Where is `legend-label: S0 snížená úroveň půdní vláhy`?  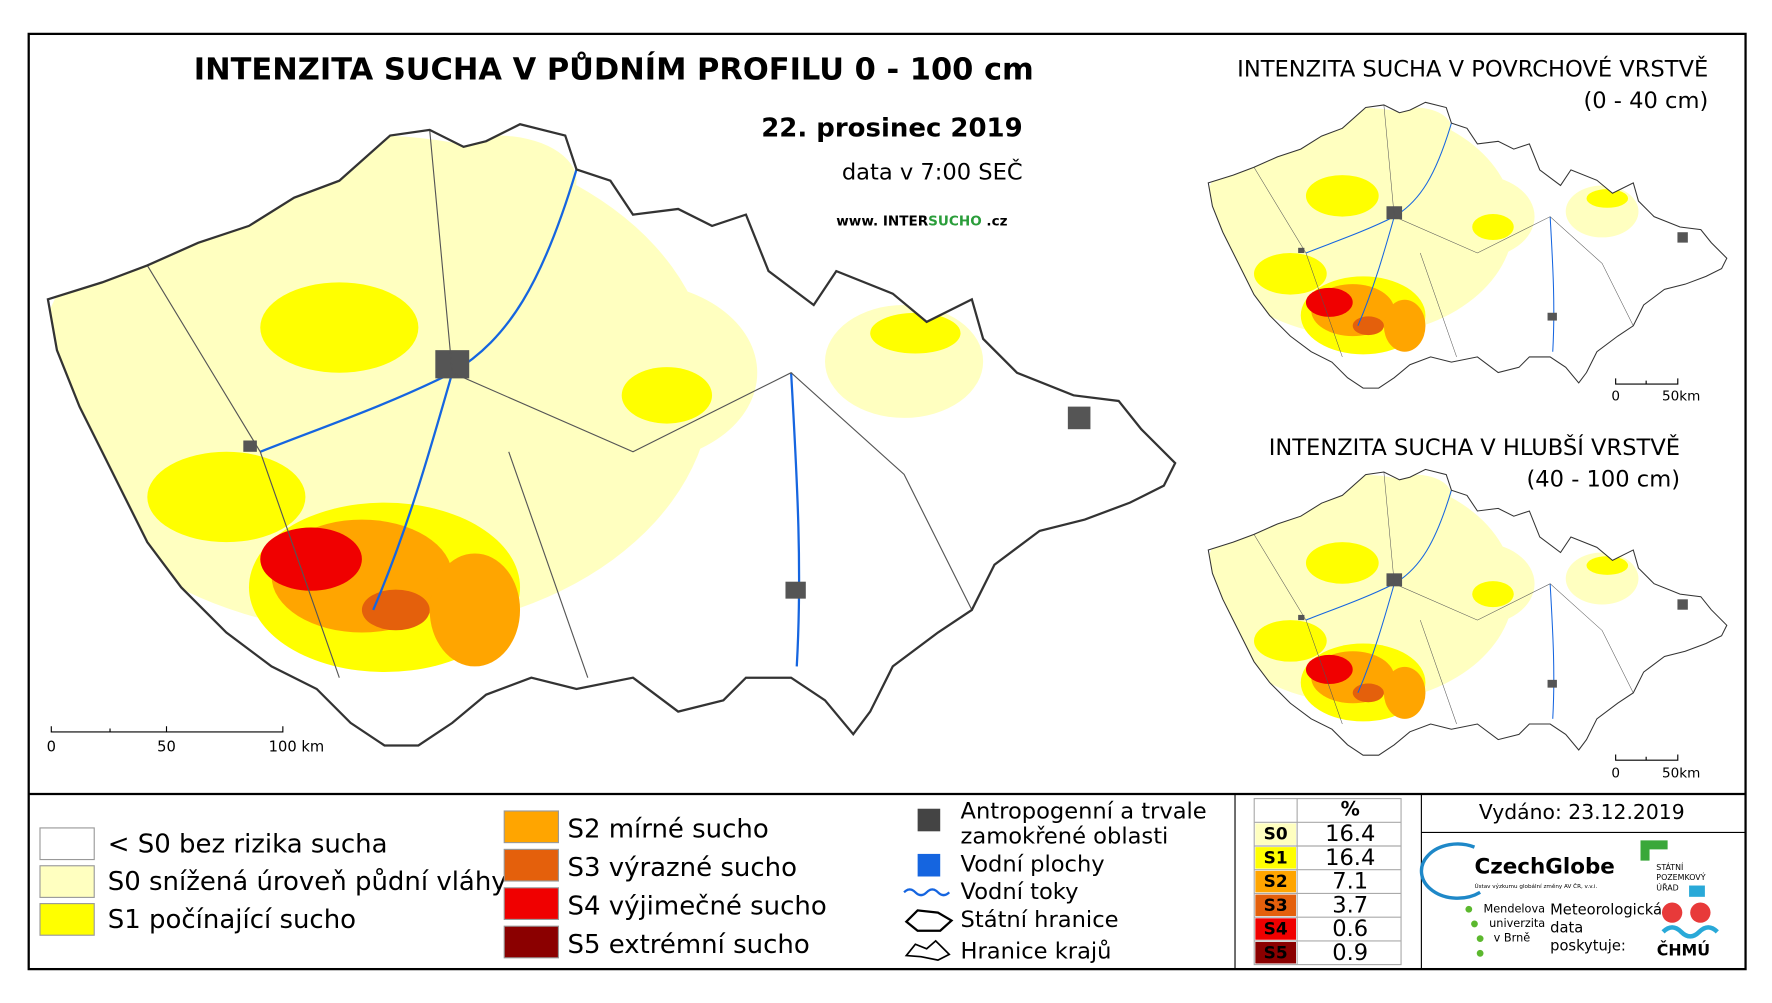
legend-label: S0 snížená úroveň půdní vláhy is located at coordinates (307, 882).